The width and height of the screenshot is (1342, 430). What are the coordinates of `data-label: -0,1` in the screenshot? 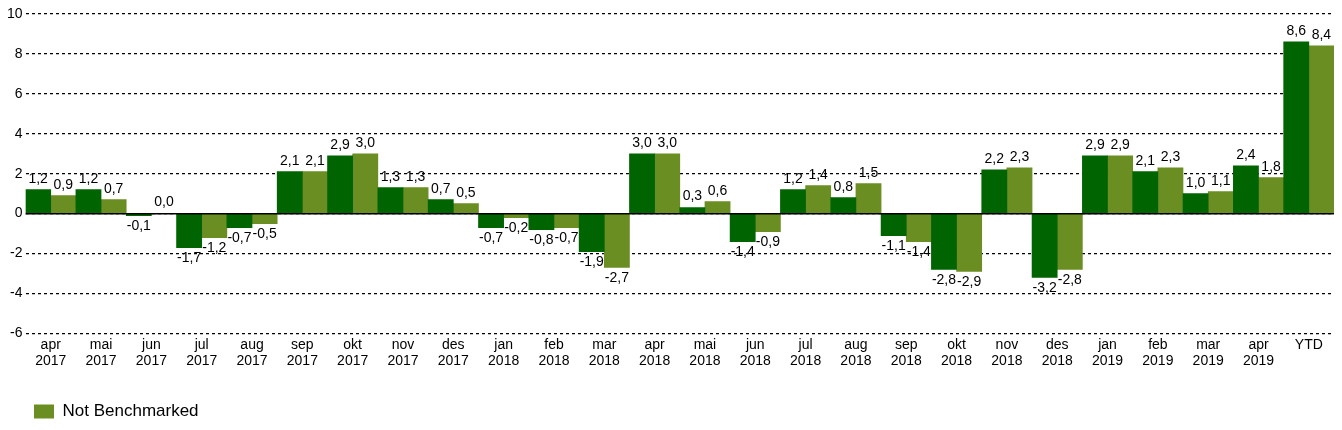 It's located at (139, 225).